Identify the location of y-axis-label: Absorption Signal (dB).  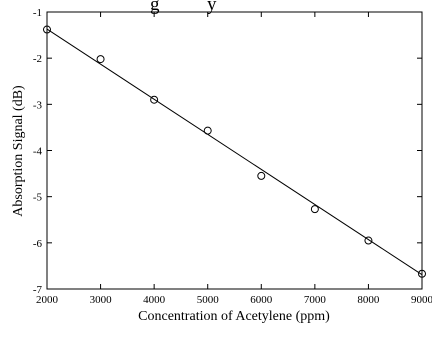
(18, 151).